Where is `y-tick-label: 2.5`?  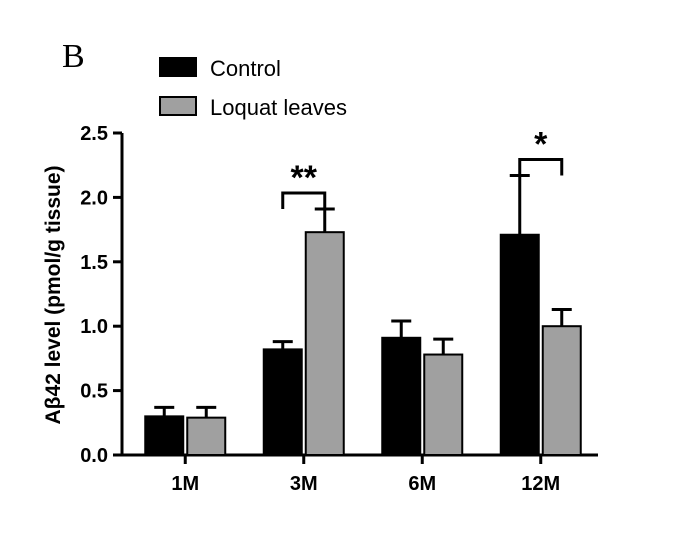
y-tick-label: 2.5 is located at coordinates (94, 134).